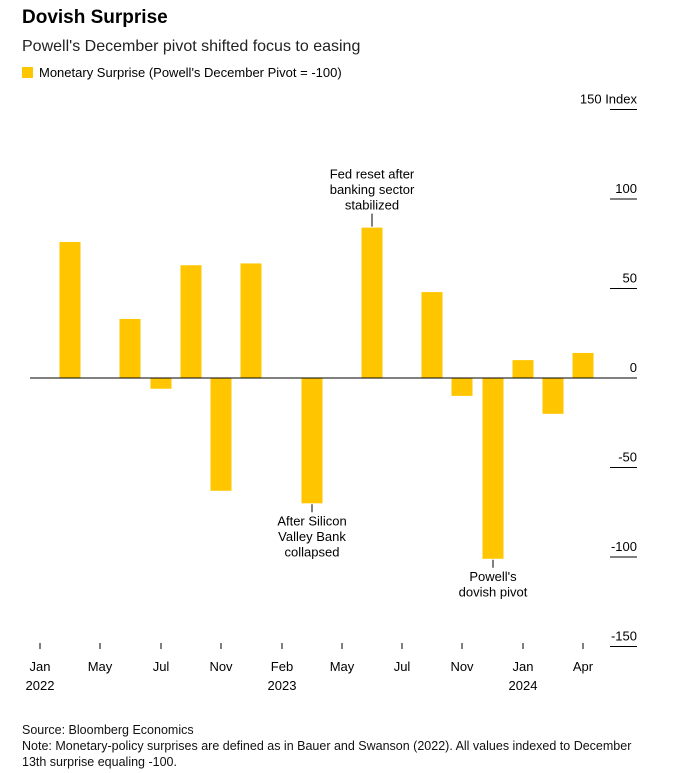  What do you see at coordinates (40, 685) in the screenshot?
I see `x-tick-year-label: 2022` at bounding box center [40, 685].